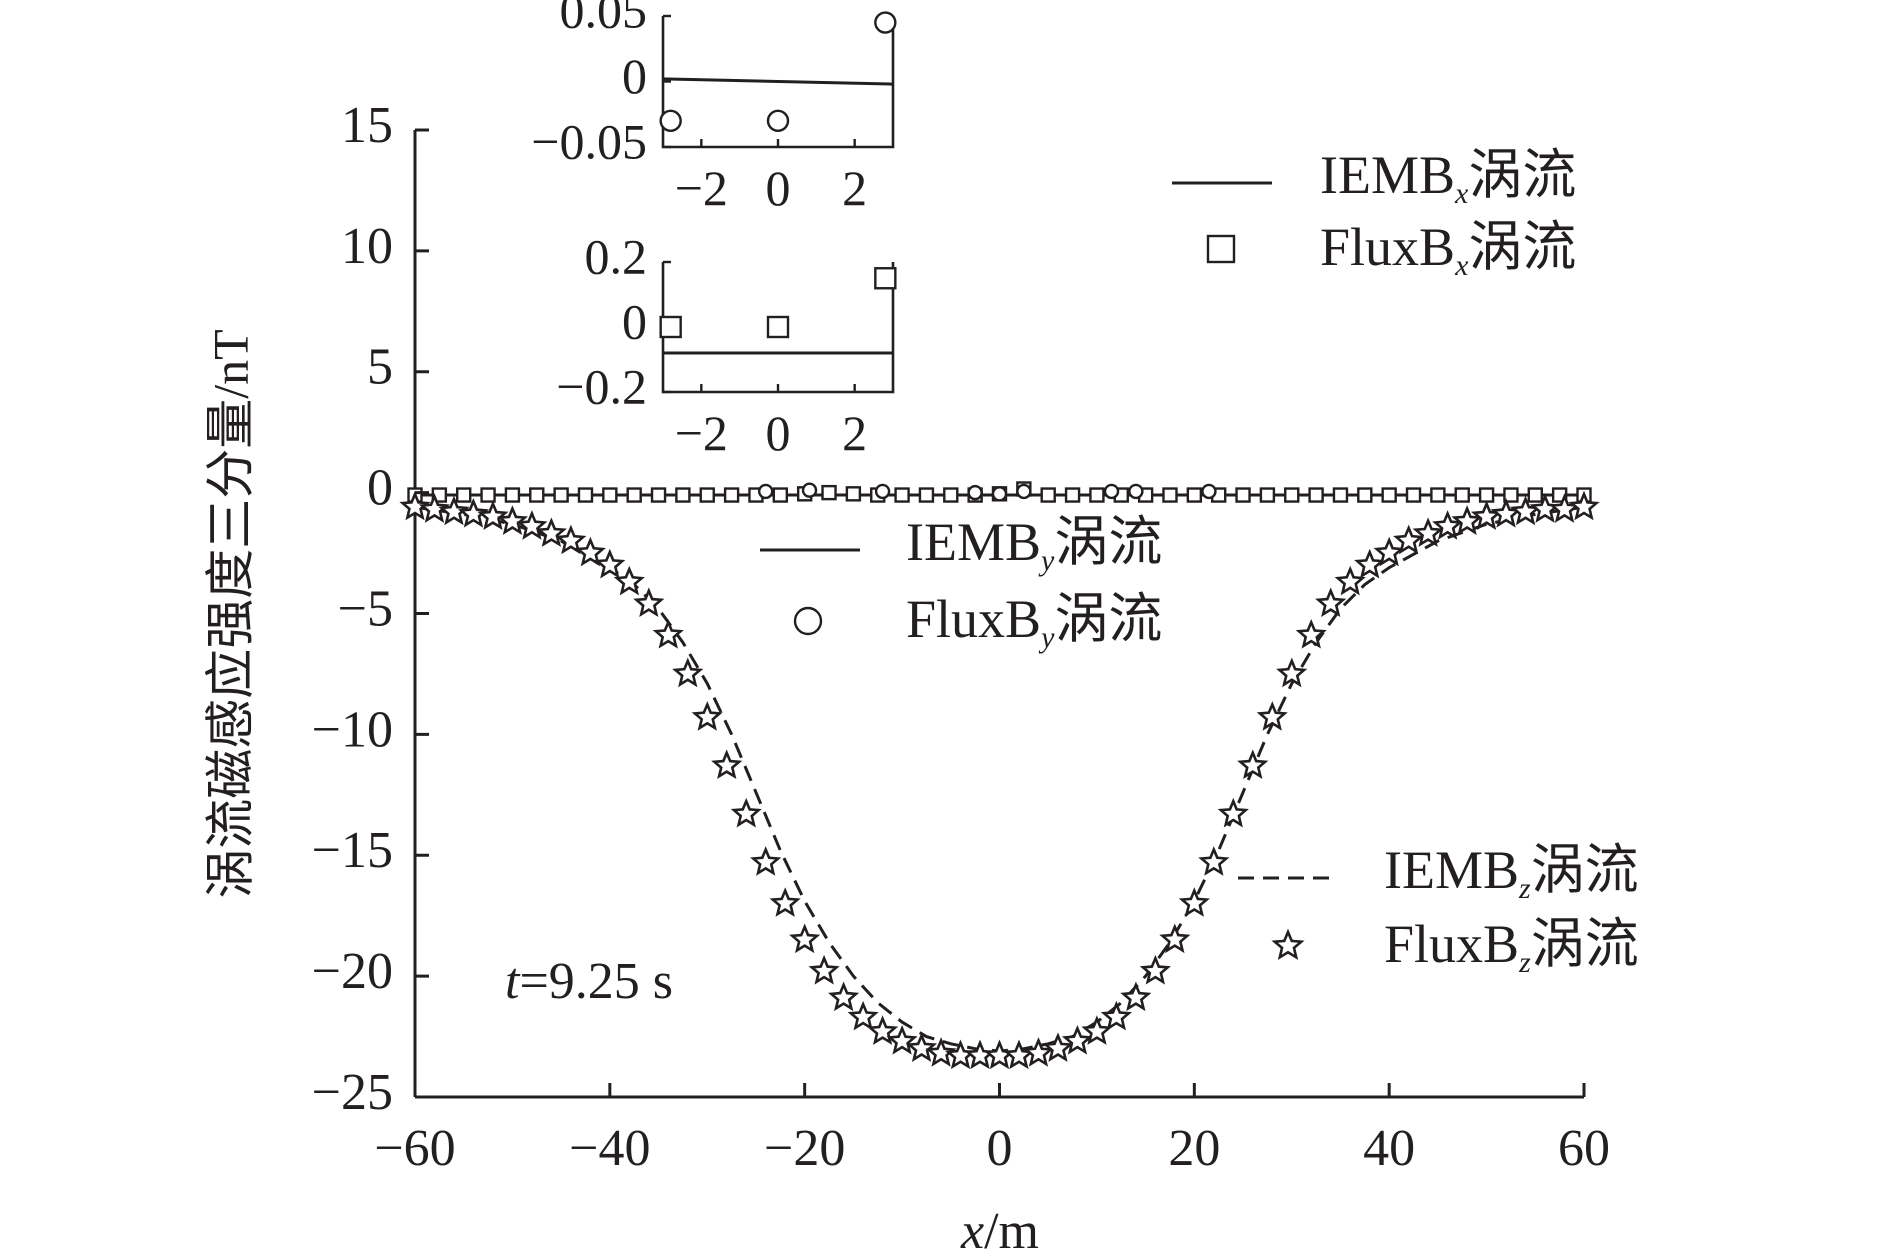 This screenshot has width=1889, height=1251. I want to click on y-axis-label: 涡流磁感应强度三分量/nT, so click(230, 613).